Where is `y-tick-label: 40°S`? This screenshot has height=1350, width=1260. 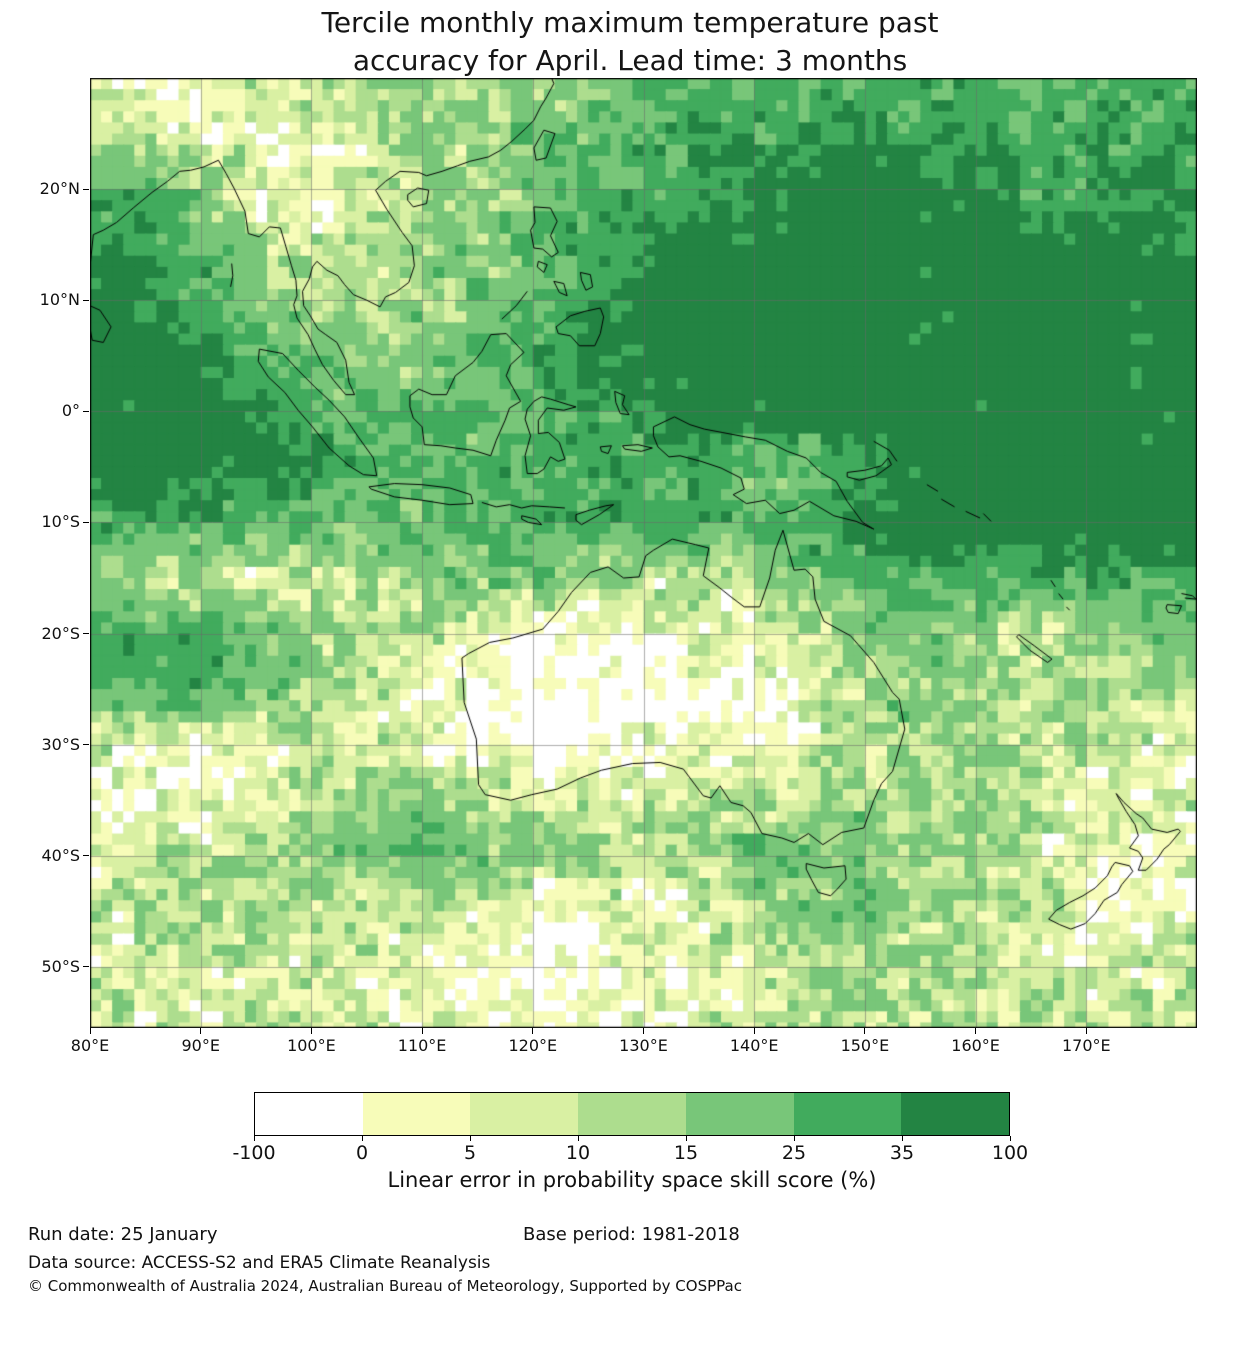 y-tick-label: 40°S is located at coordinates (60, 855).